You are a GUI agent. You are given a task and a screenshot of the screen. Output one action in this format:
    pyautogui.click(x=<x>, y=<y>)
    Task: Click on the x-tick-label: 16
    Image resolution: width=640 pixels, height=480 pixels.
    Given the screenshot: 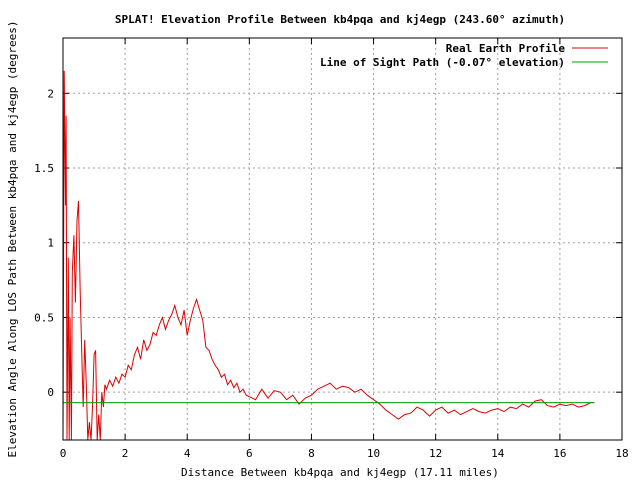 What is the action you would take?
    pyautogui.click(x=559, y=453)
    